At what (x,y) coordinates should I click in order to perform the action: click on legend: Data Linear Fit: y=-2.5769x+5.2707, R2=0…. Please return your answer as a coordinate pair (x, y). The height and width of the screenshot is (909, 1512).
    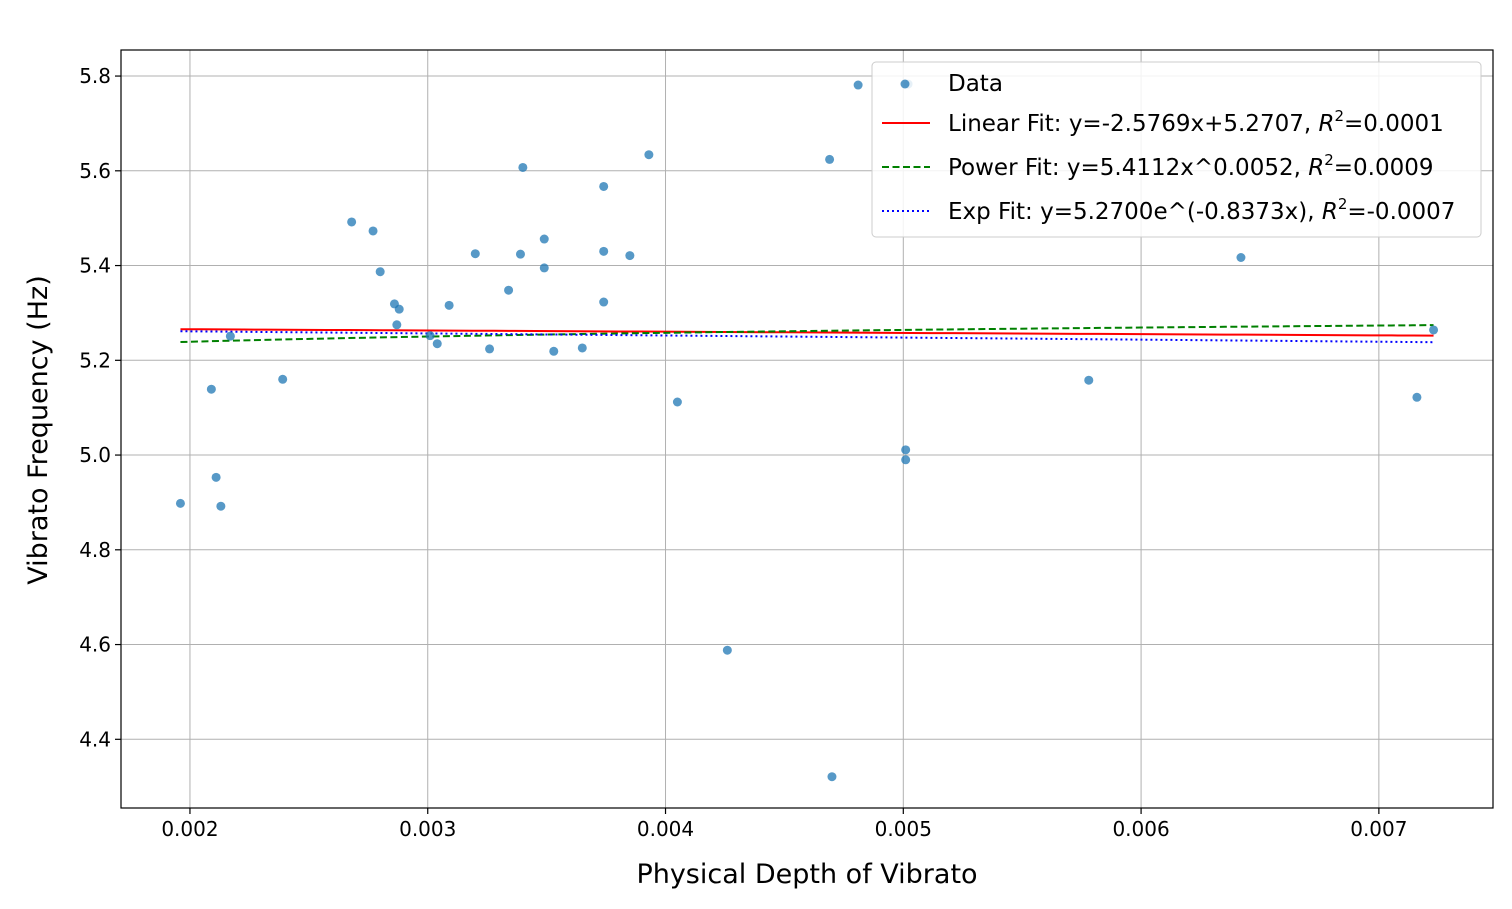
    Looking at the image, I should click on (1176, 149).